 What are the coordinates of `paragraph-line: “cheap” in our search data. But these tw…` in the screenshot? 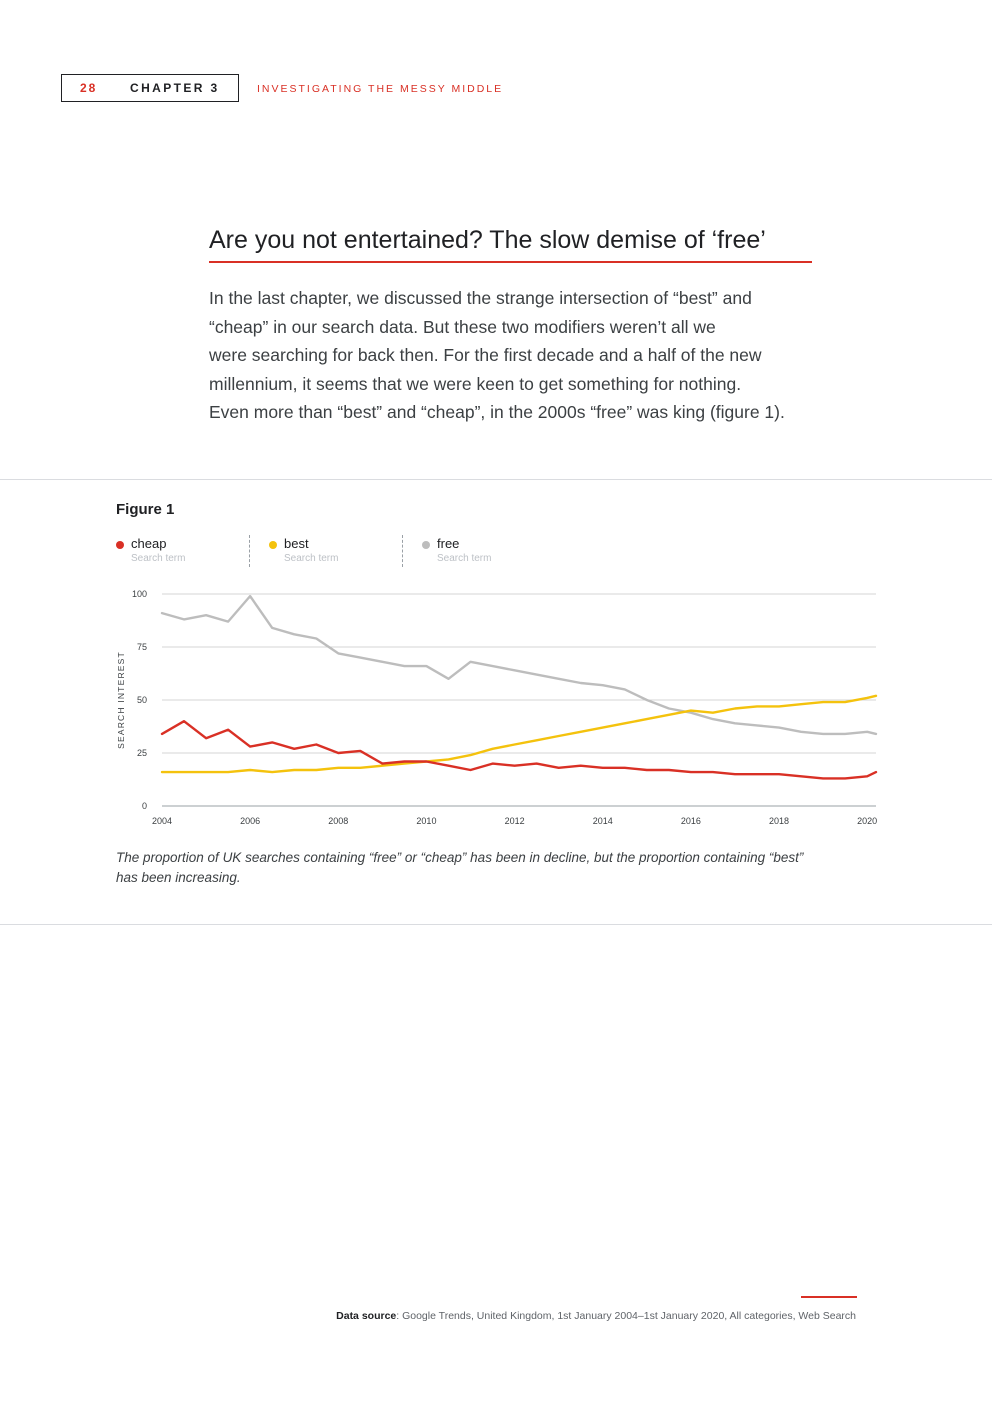 It's located at (462, 326).